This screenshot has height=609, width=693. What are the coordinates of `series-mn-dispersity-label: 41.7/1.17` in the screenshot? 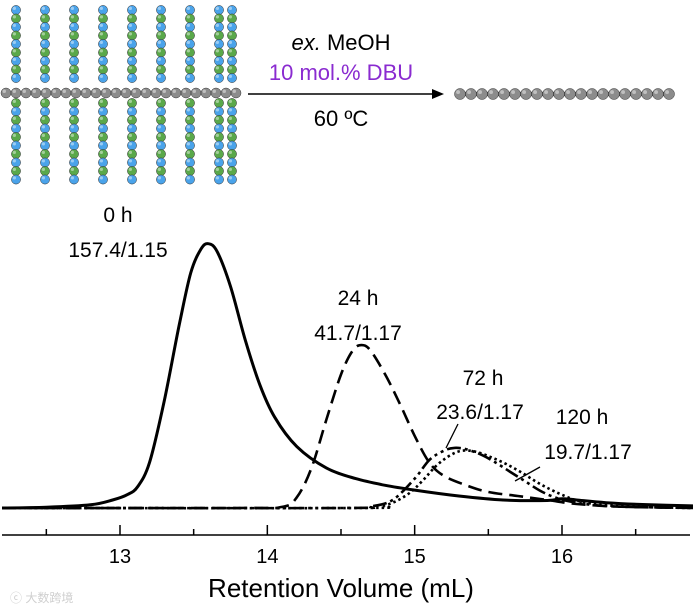 It's located at (358, 333).